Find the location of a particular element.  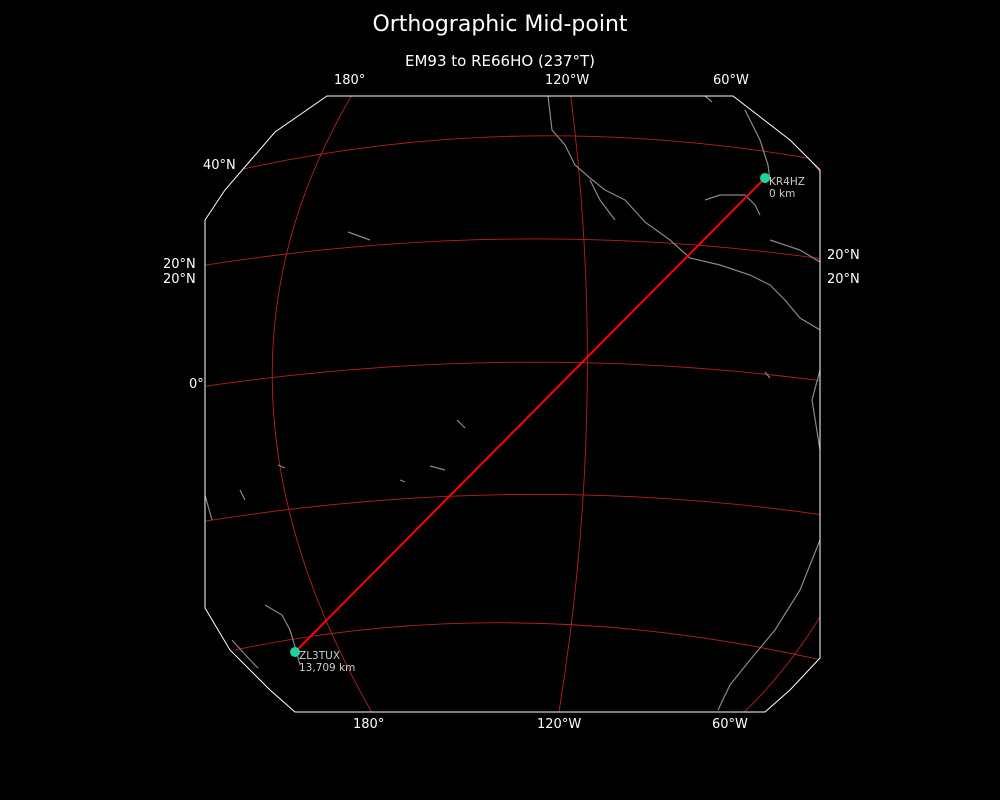

parallel-40s is located at coordinates (527, 642).